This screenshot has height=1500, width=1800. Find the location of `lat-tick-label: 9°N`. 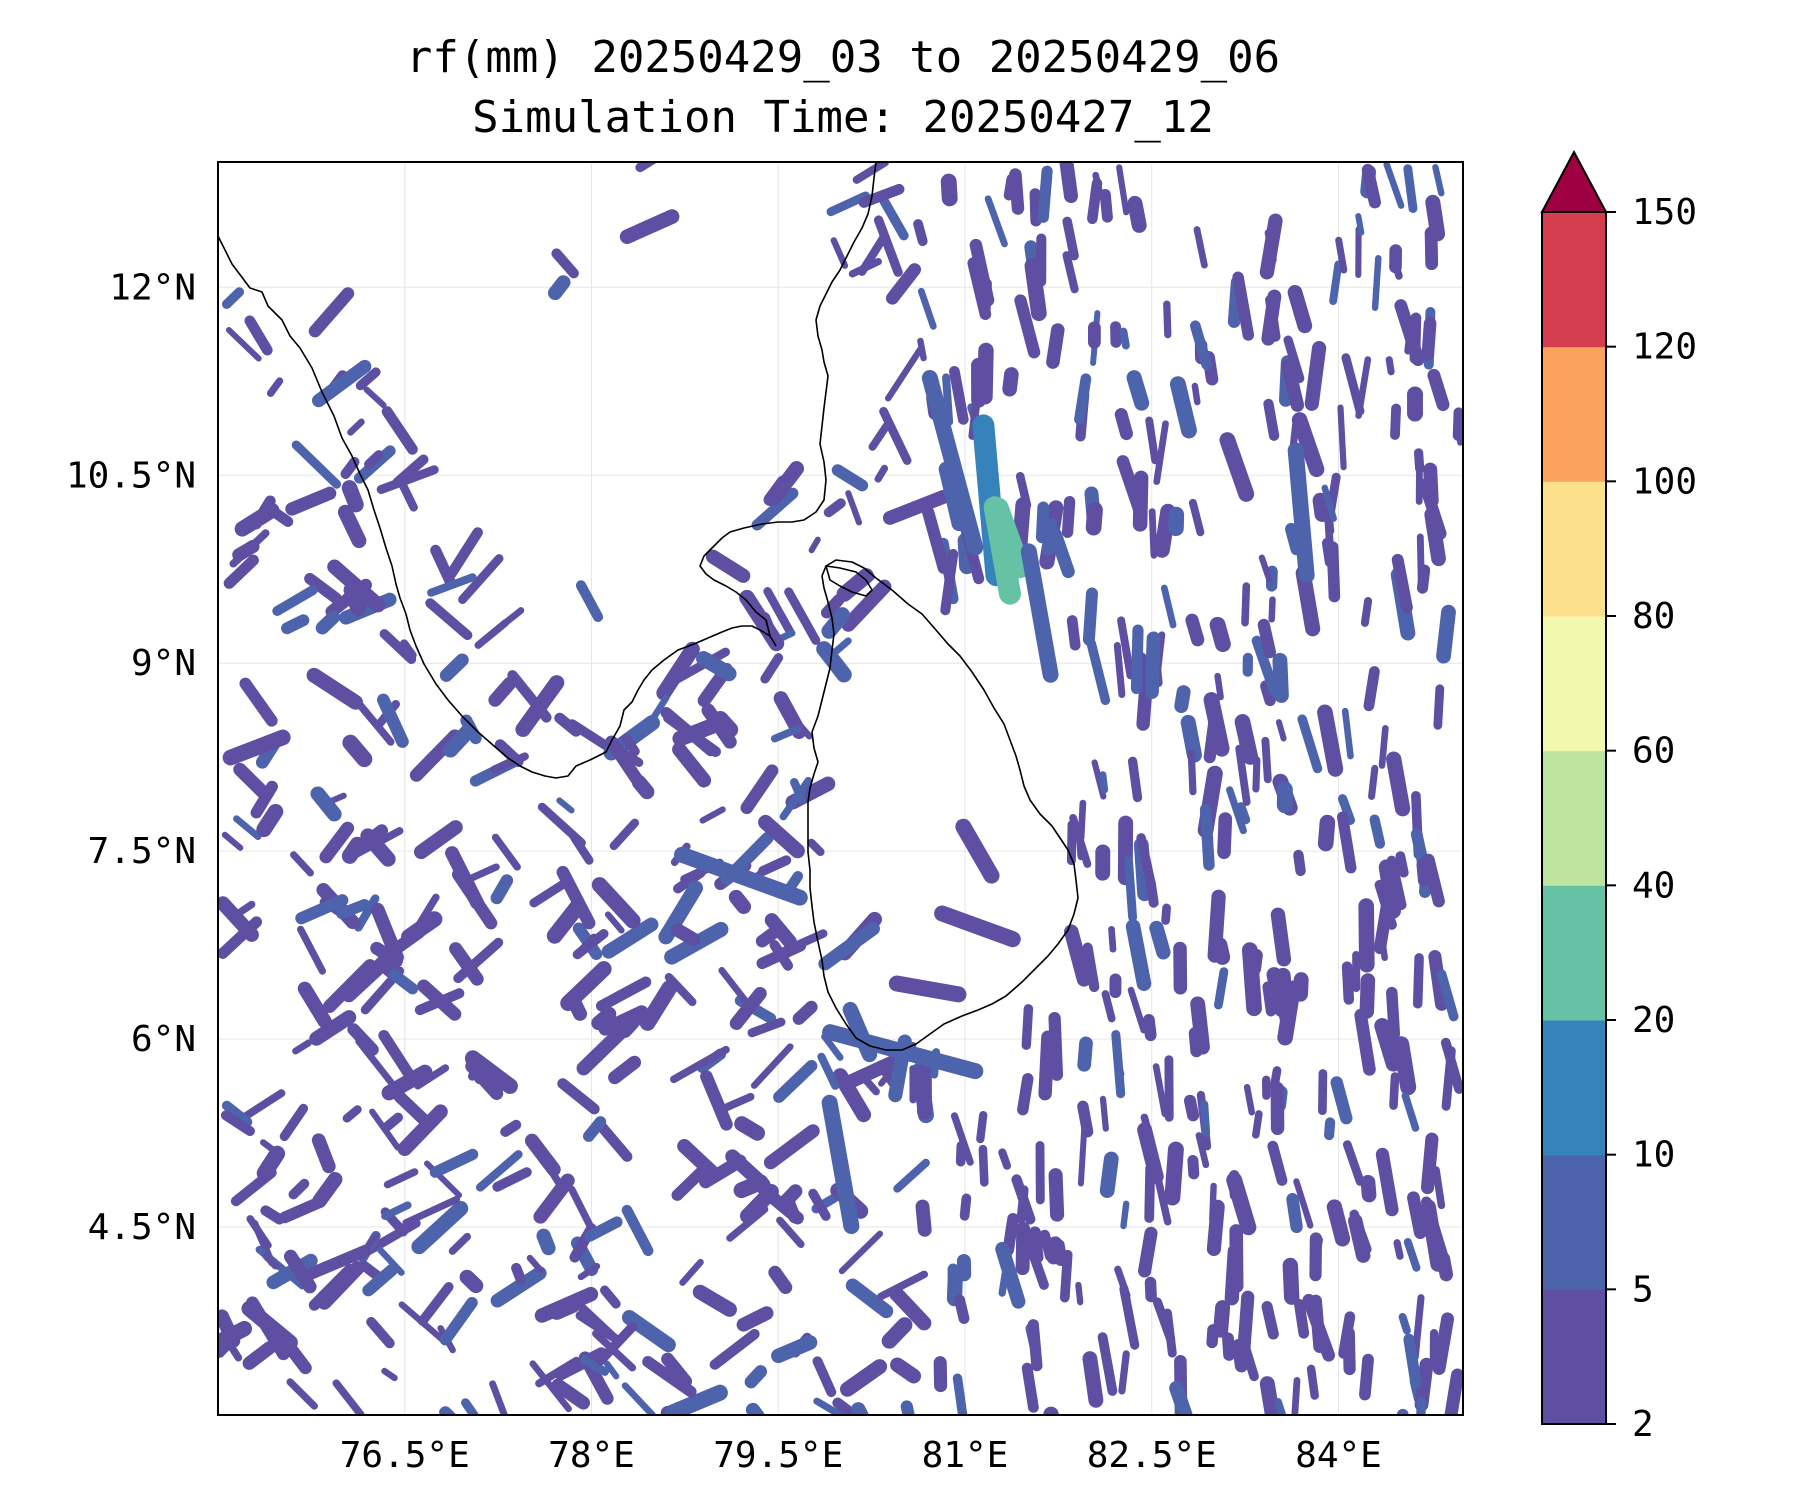

lat-tick-label: 9°N is located at coordinates (163, 663).